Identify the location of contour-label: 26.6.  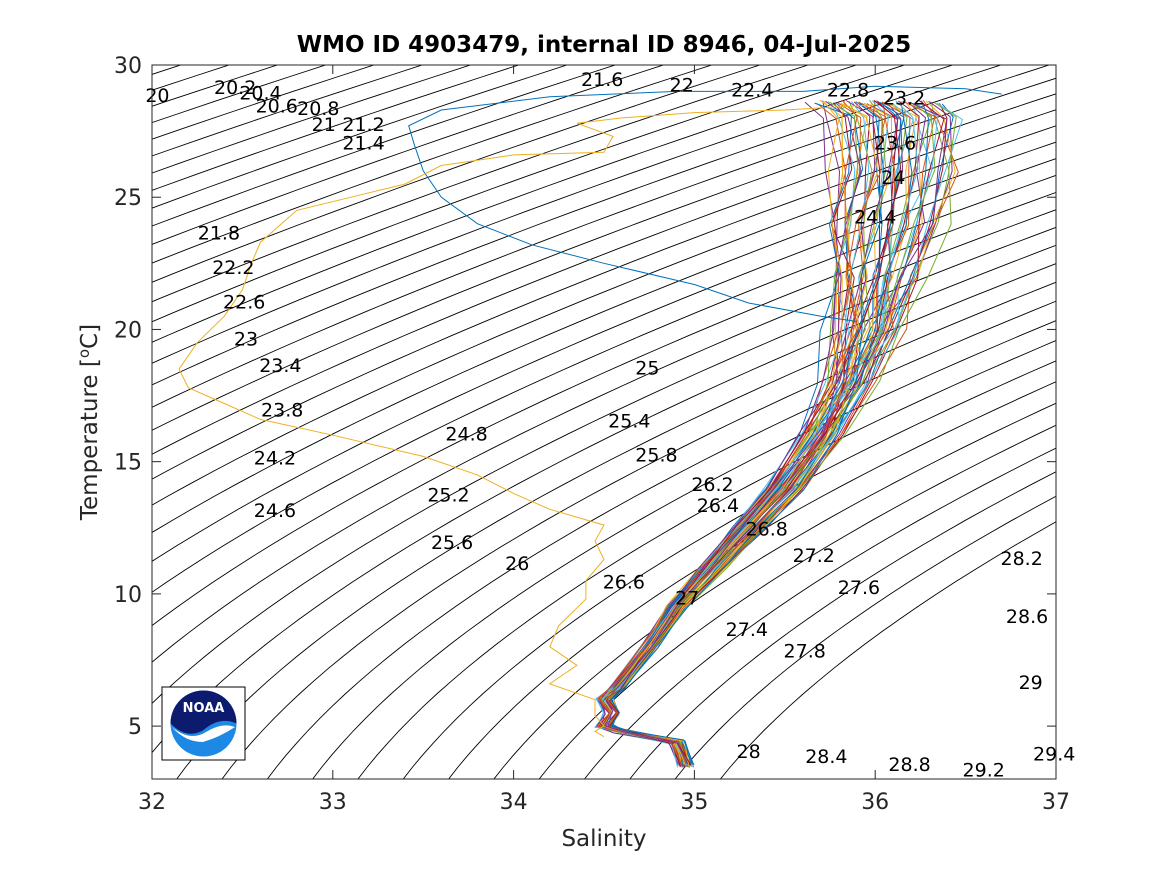
(624, 583).